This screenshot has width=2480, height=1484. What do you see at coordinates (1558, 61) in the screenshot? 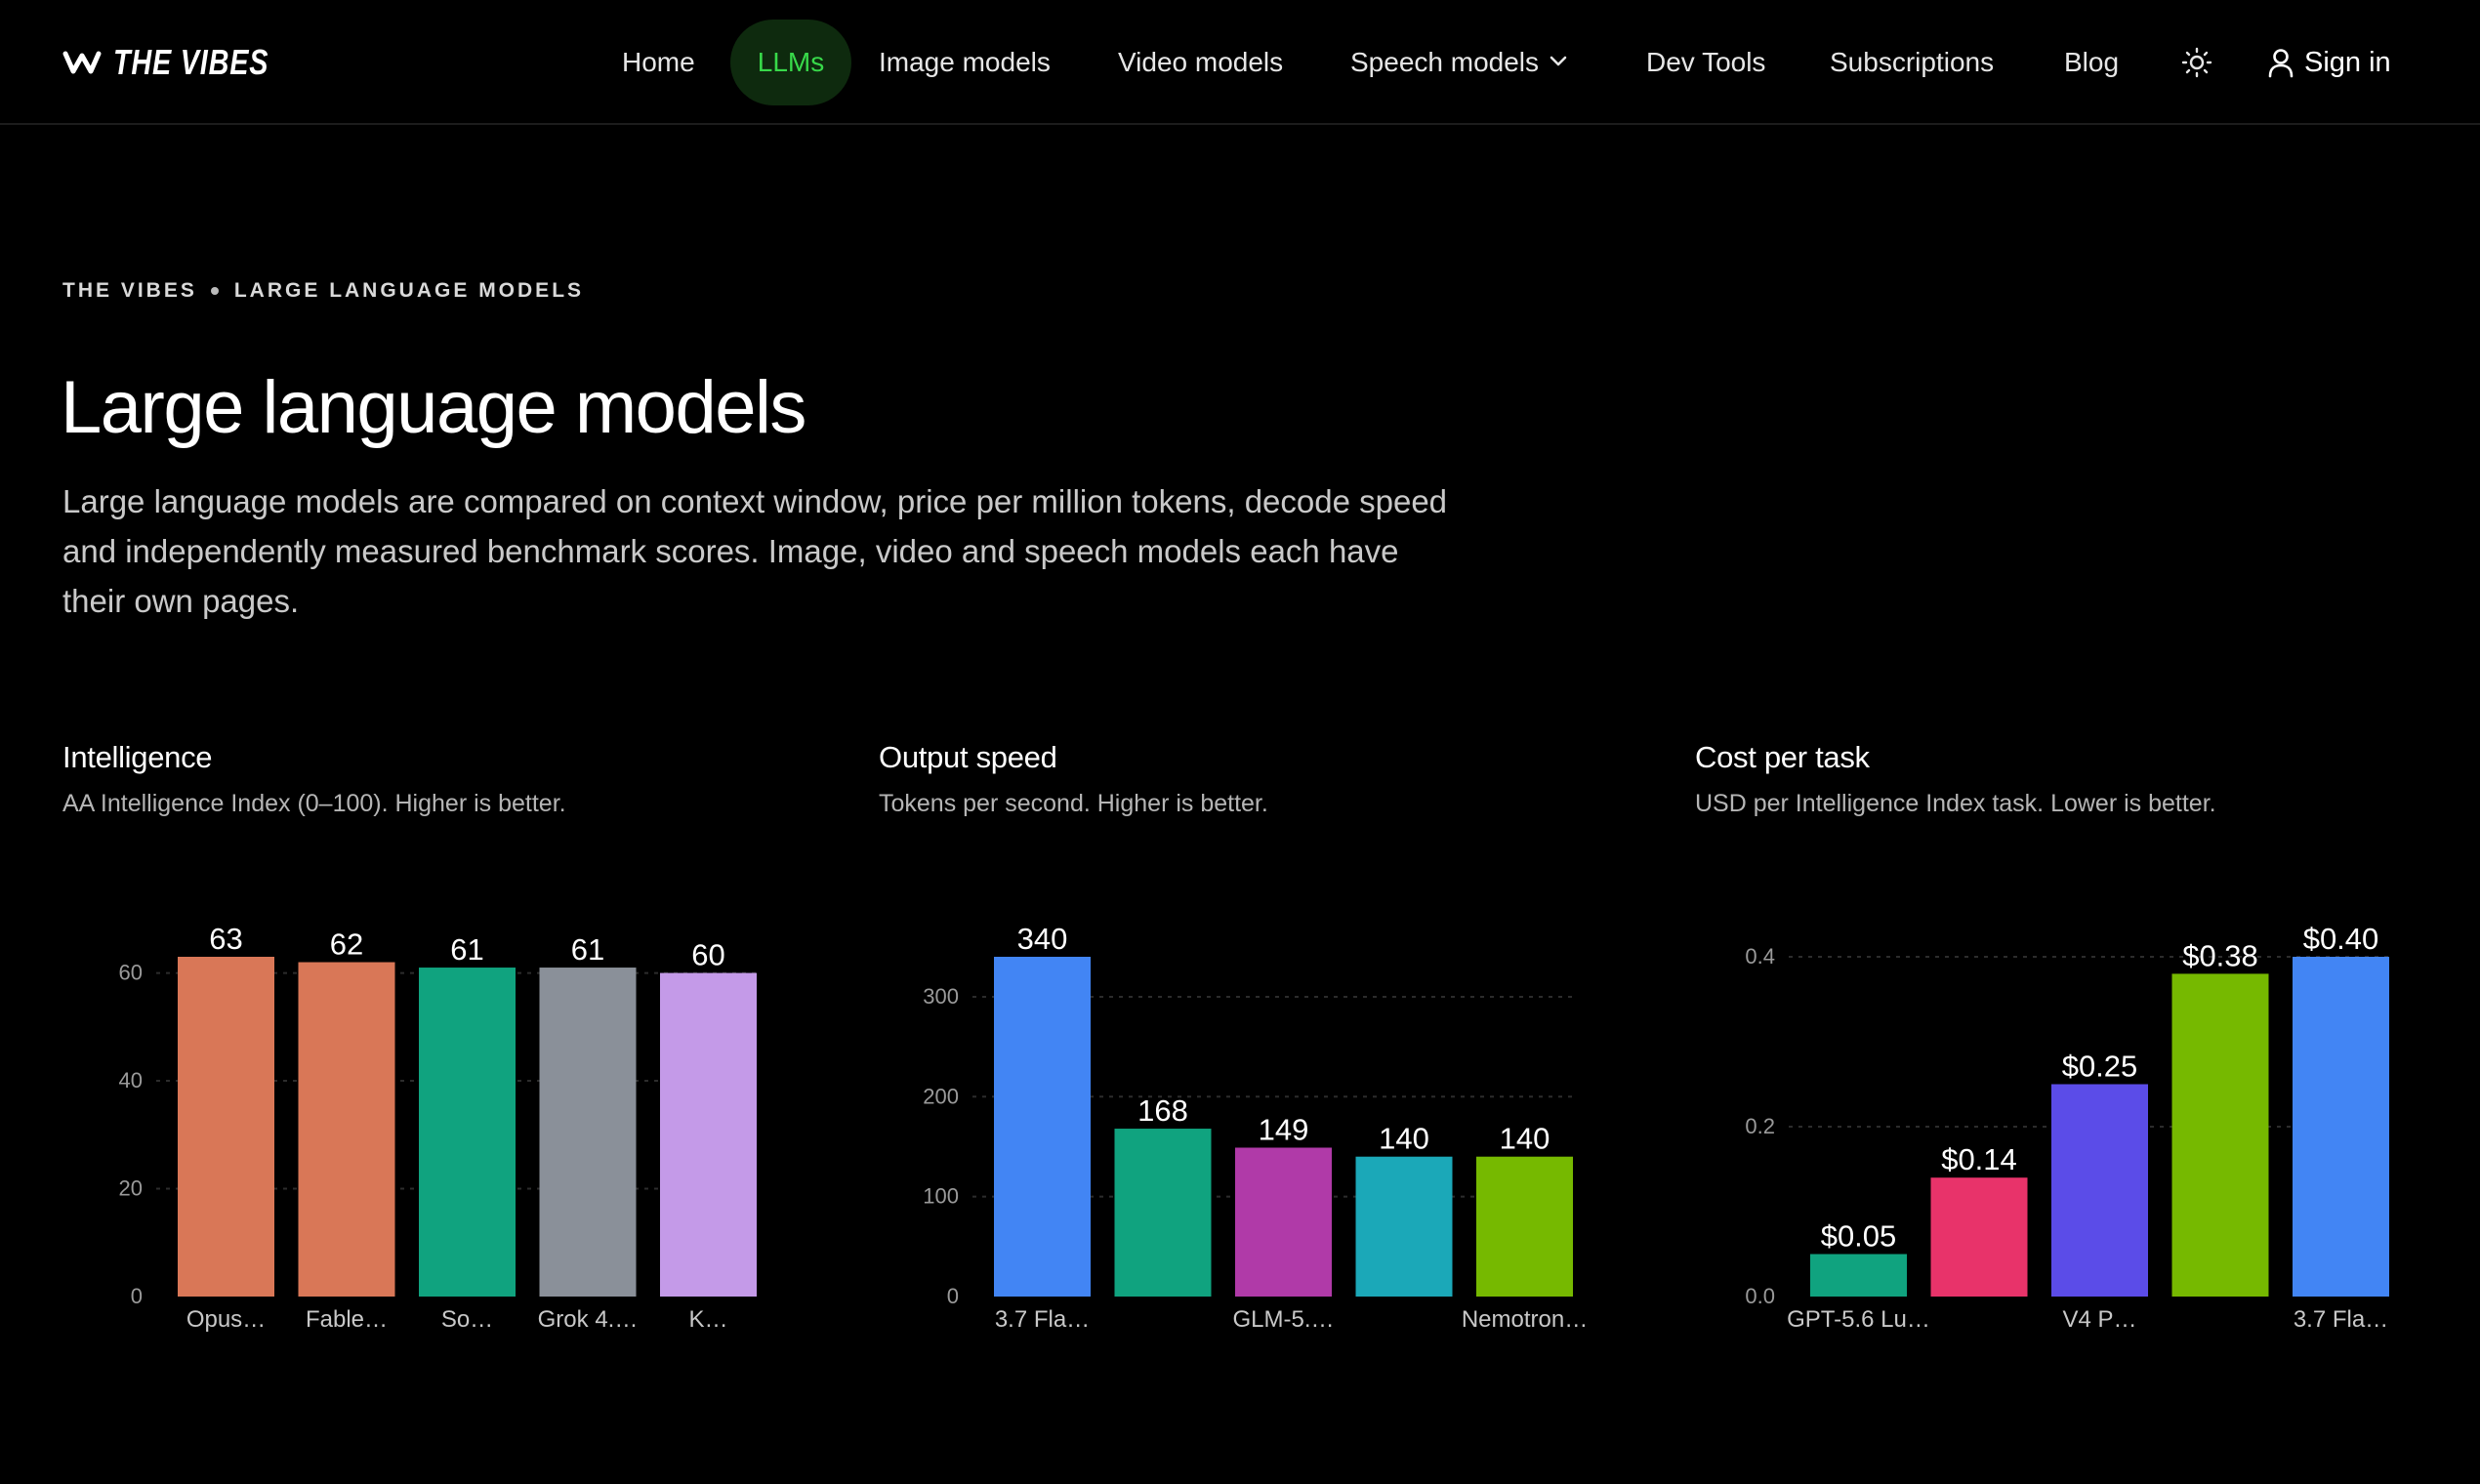
I see `chevron-down-icon` at bounding box center [1558, 61].